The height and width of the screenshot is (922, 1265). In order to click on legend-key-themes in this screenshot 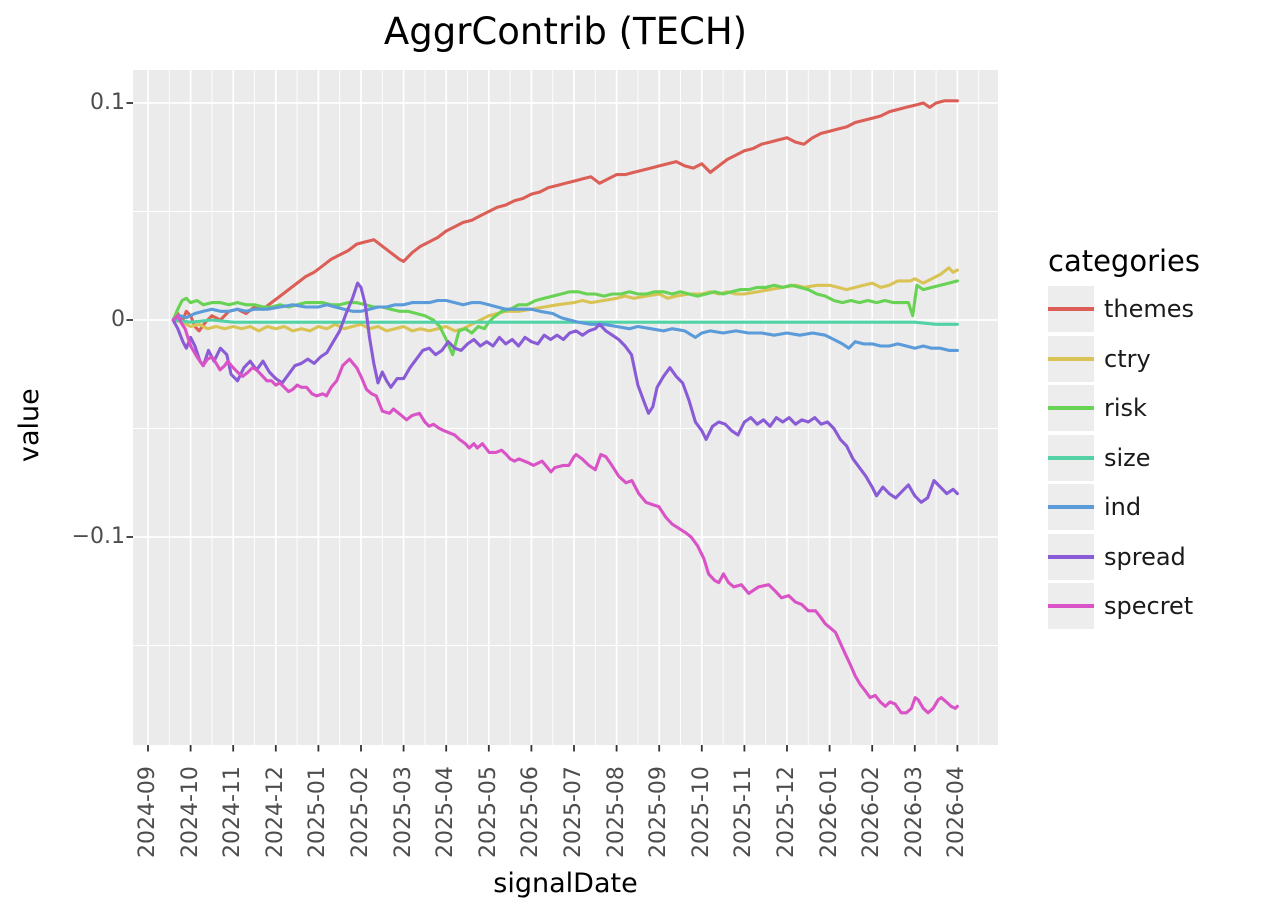, I will do `click(1071, 309)`.